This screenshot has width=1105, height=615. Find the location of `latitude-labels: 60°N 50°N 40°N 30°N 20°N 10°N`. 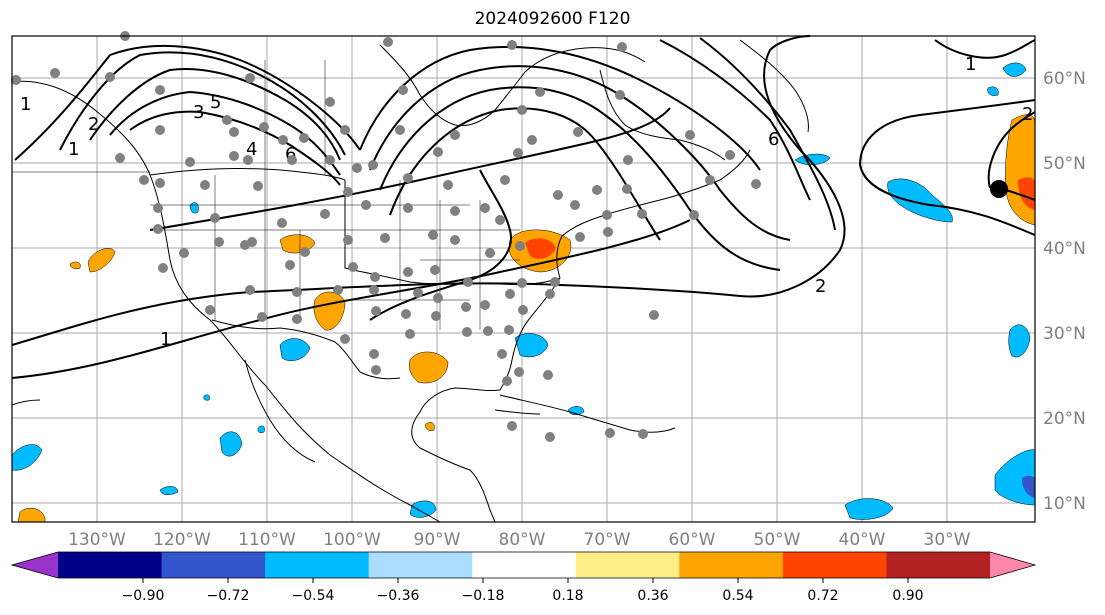

latitude-labels: 60°N 50°N 40°N 30°N 20°N 10°N is located at coordinates (1064, 291).